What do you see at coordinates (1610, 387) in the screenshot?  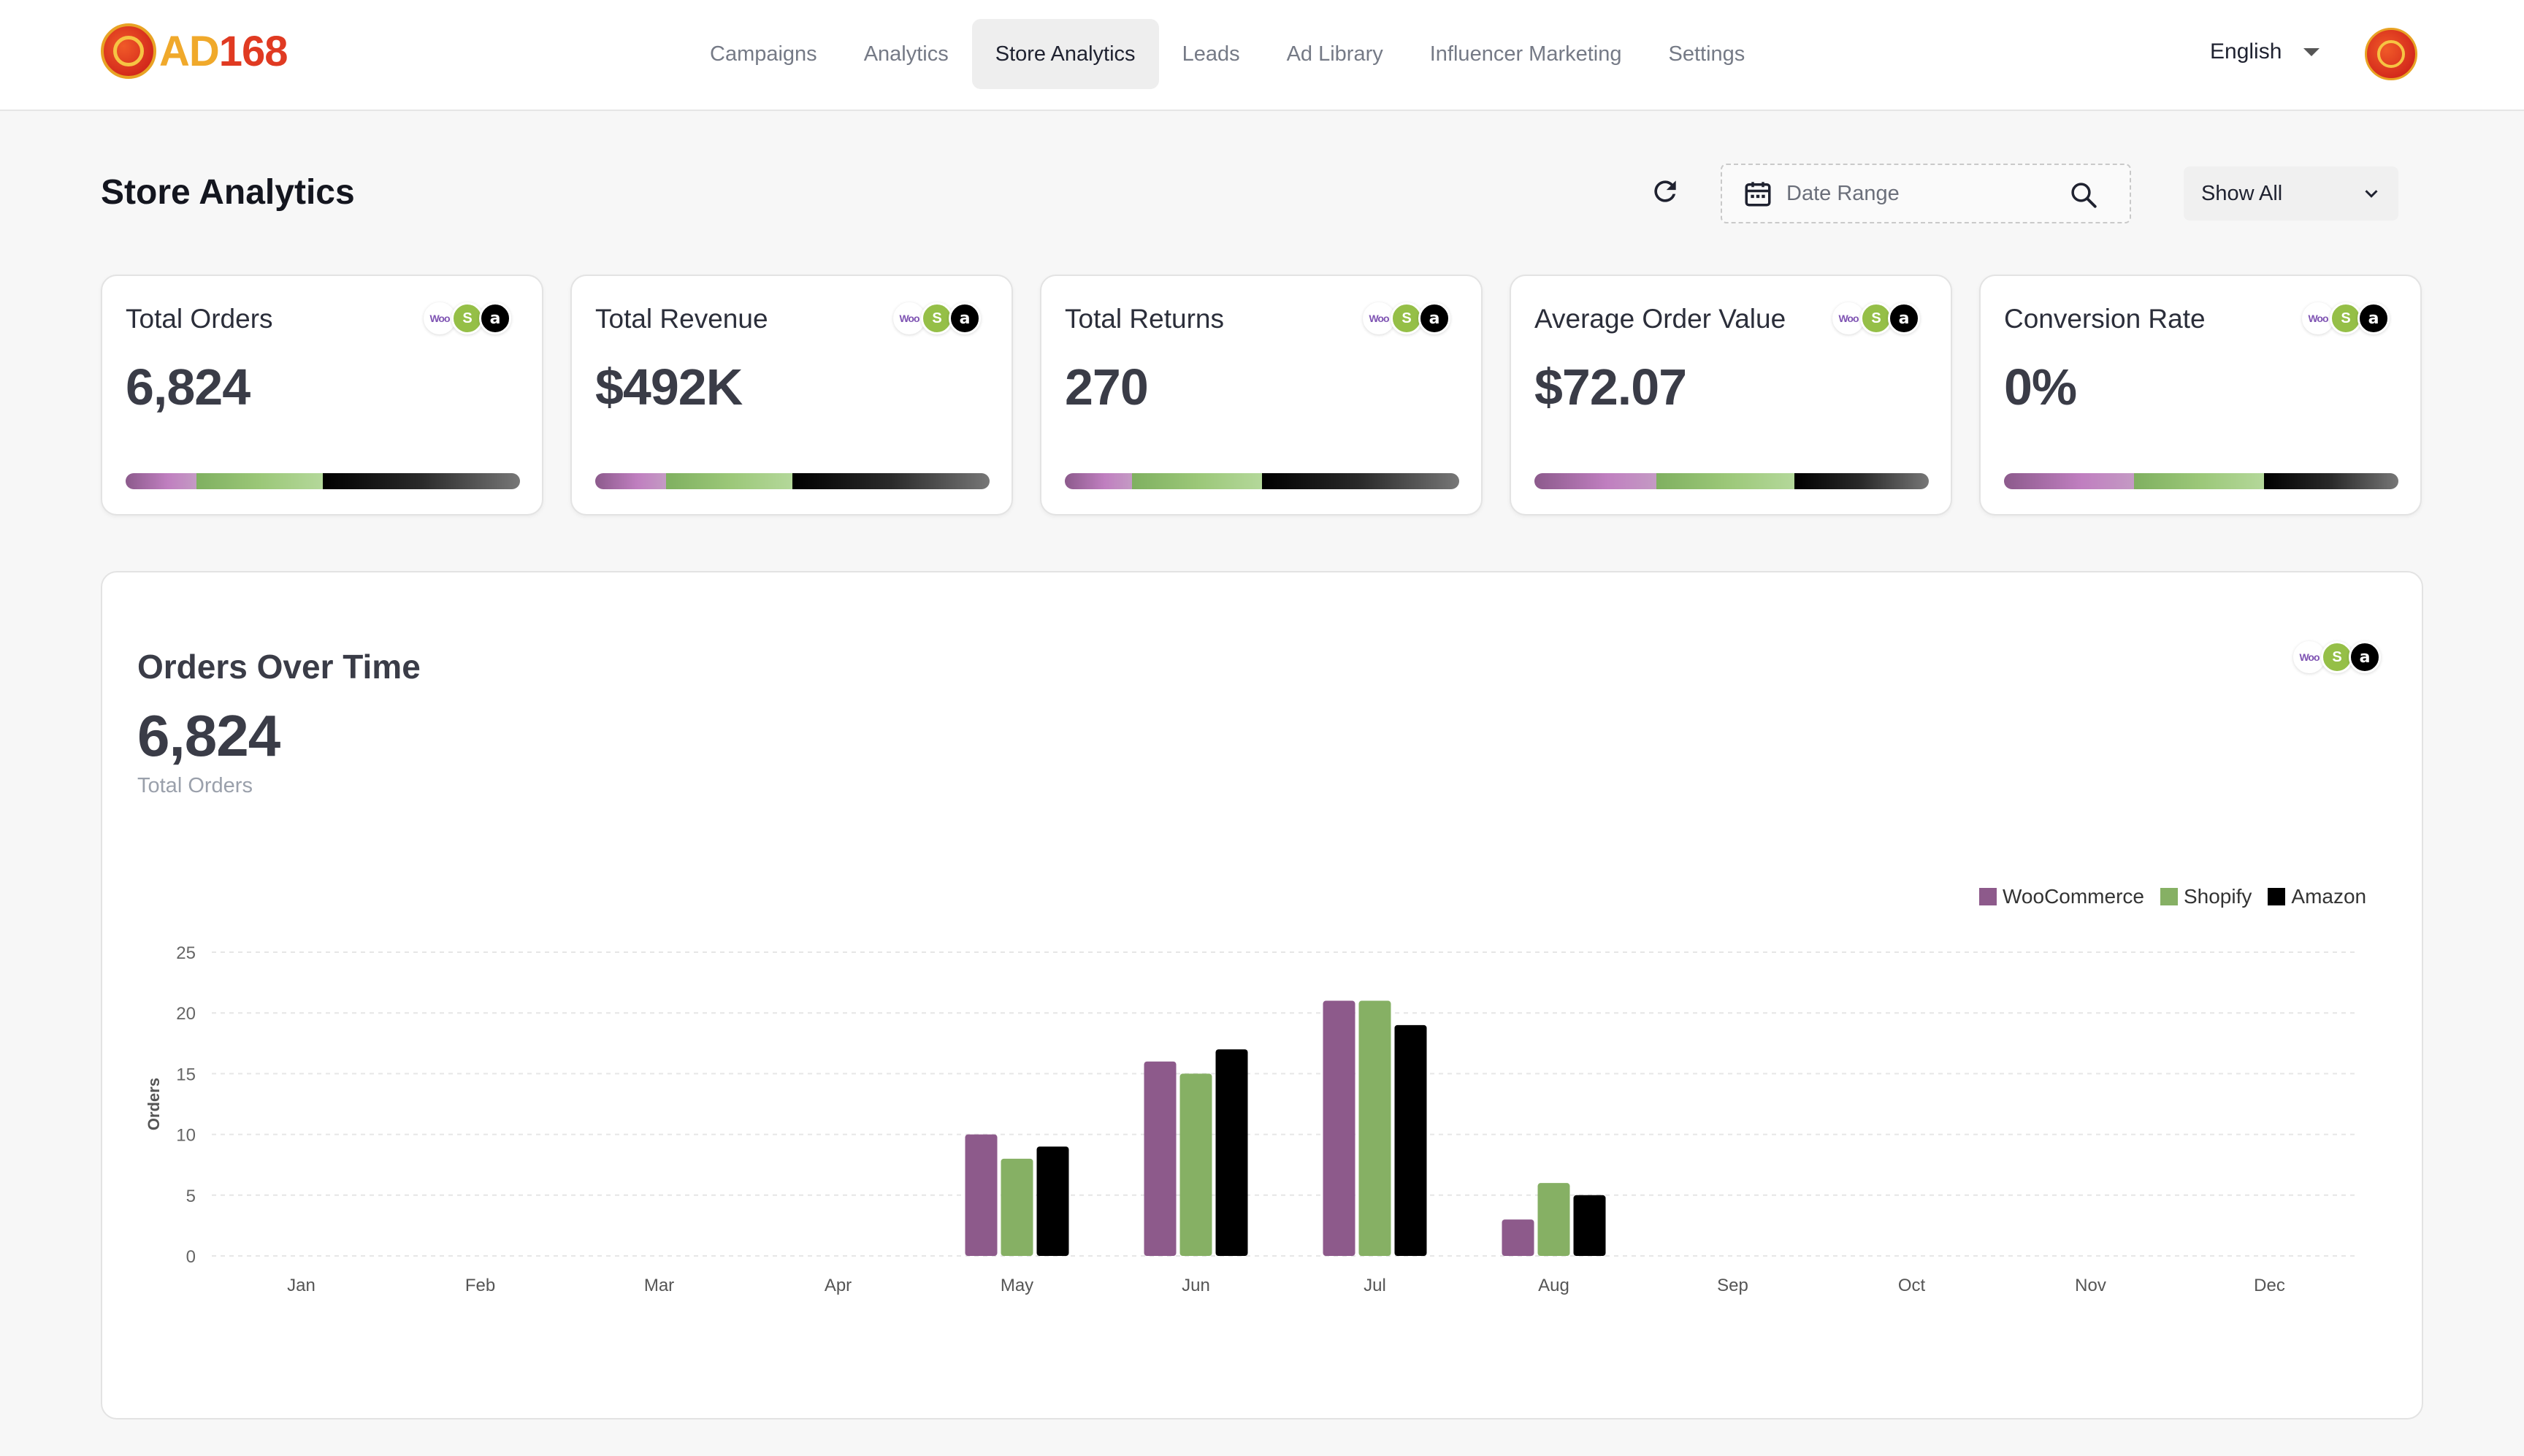 I see `kpi-value: $72.07` at bounding box center [1610, 387].